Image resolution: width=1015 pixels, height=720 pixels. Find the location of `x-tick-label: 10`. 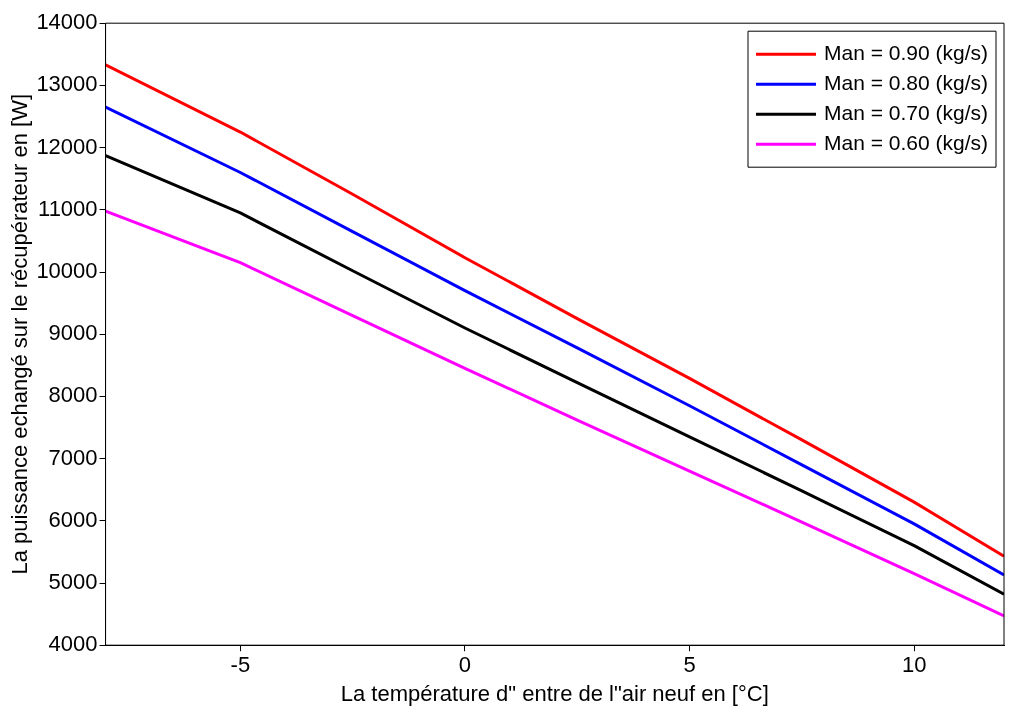

x-tick-label: 10 is located at coordinates (914, 665).